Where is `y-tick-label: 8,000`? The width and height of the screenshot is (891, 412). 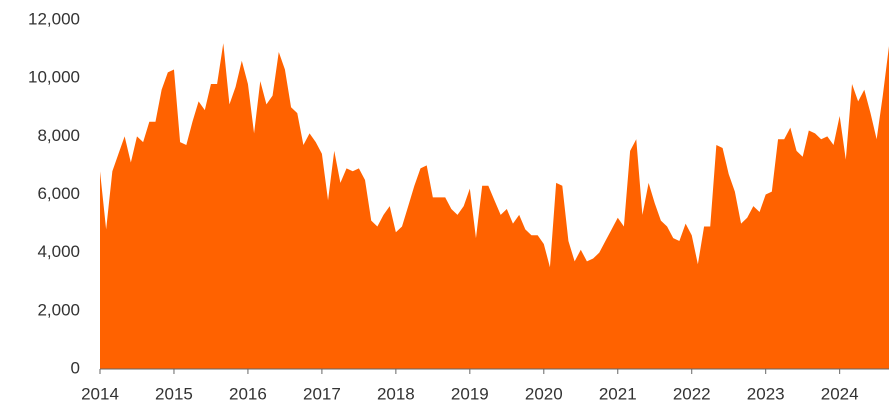 y-tick-label: 8,000 is located at coordinates (58, 135).